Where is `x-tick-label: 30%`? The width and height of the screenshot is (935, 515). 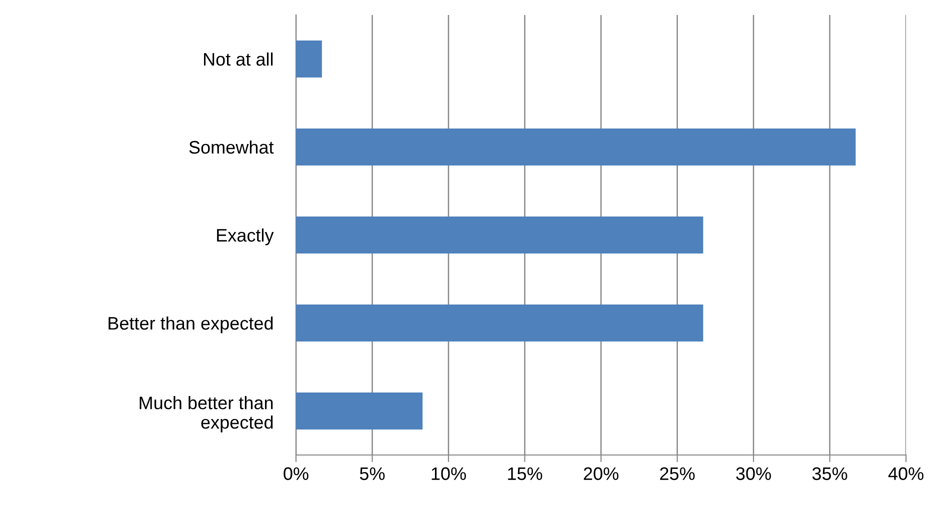
x-tick-label: 30% is located at coordinates (753, 473).